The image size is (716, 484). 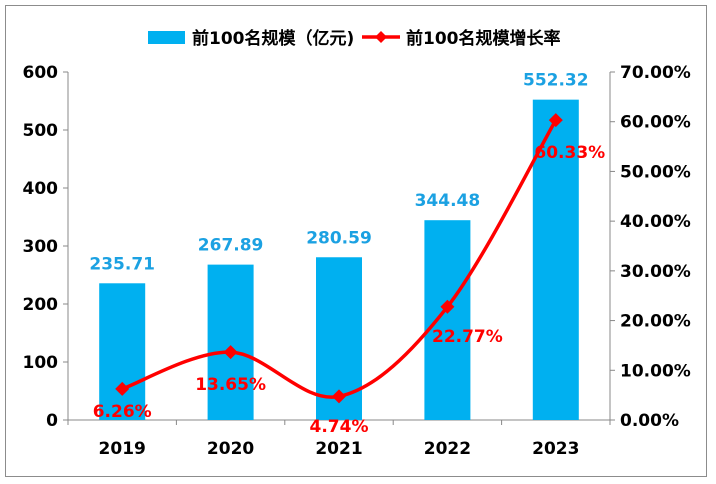 What do you see at coordinates (556, 81) in the screenshot?
I see `bar-value-label: 552.32` at bounding box center [556, 81].